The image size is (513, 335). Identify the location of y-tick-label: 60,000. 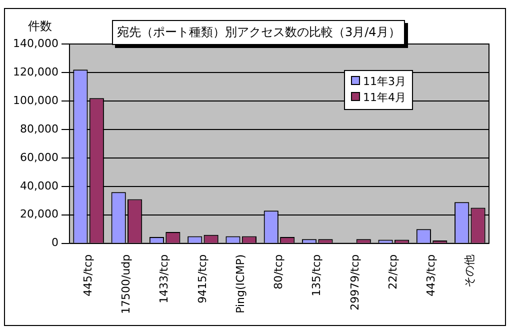
(39, 157).